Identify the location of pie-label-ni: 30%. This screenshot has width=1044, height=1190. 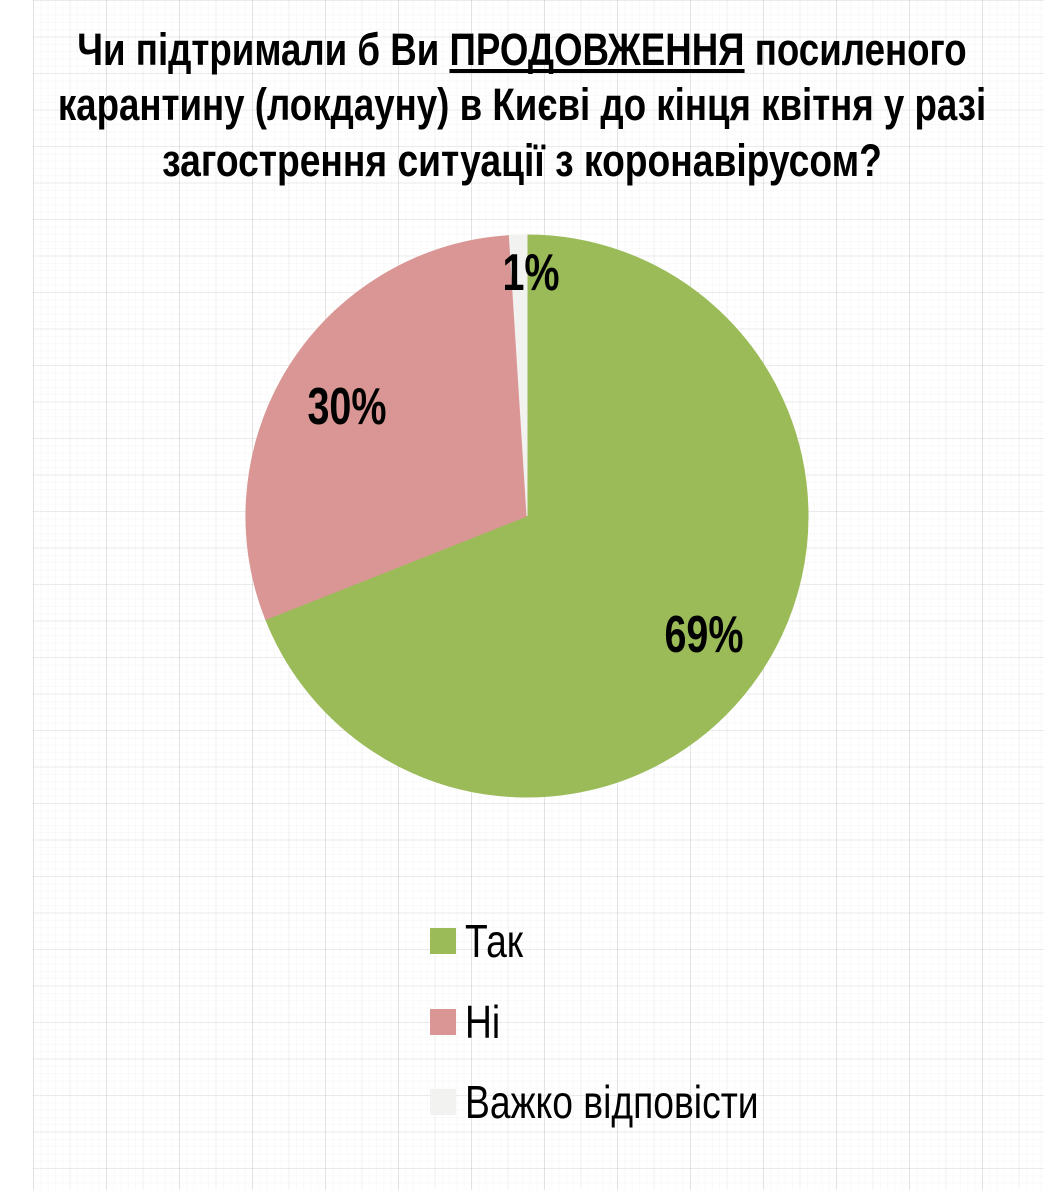
(347, 407).